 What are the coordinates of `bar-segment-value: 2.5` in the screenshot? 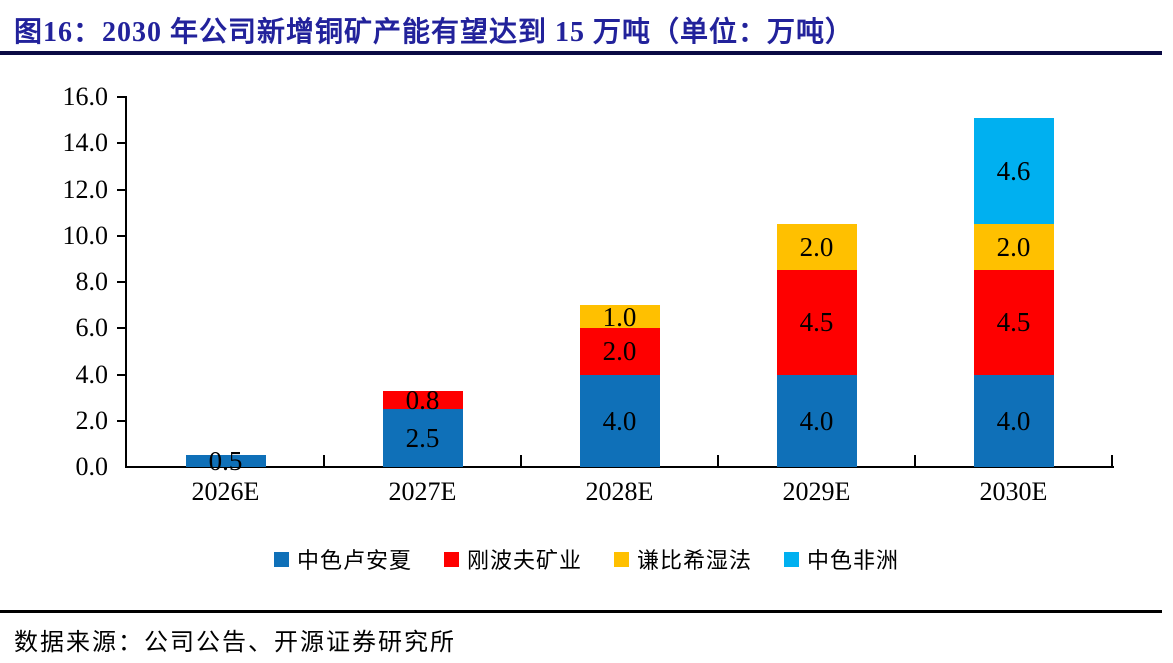 It's located at (422, 438).